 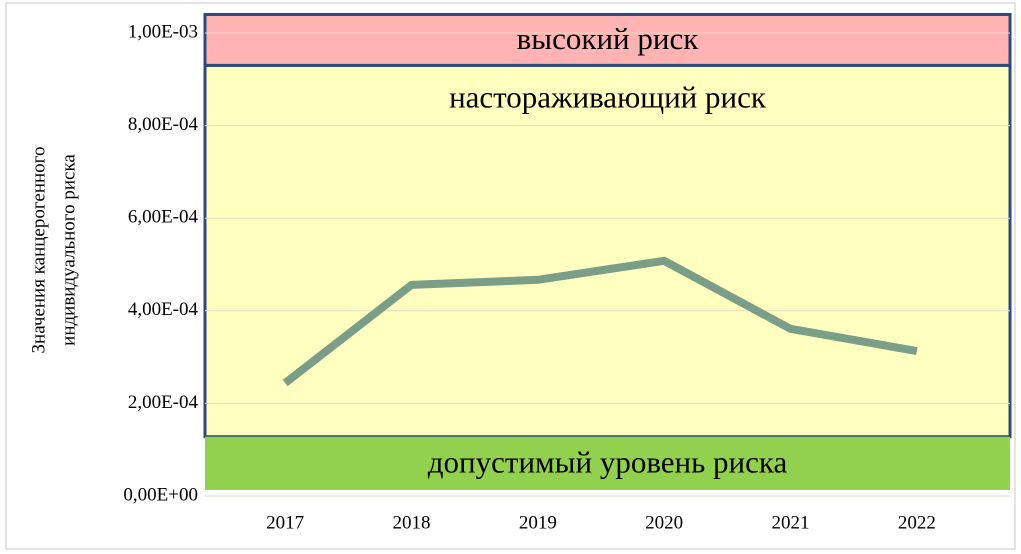 I want to click on y-tick-label: 0,00E+00, so click(x=160, y=494).